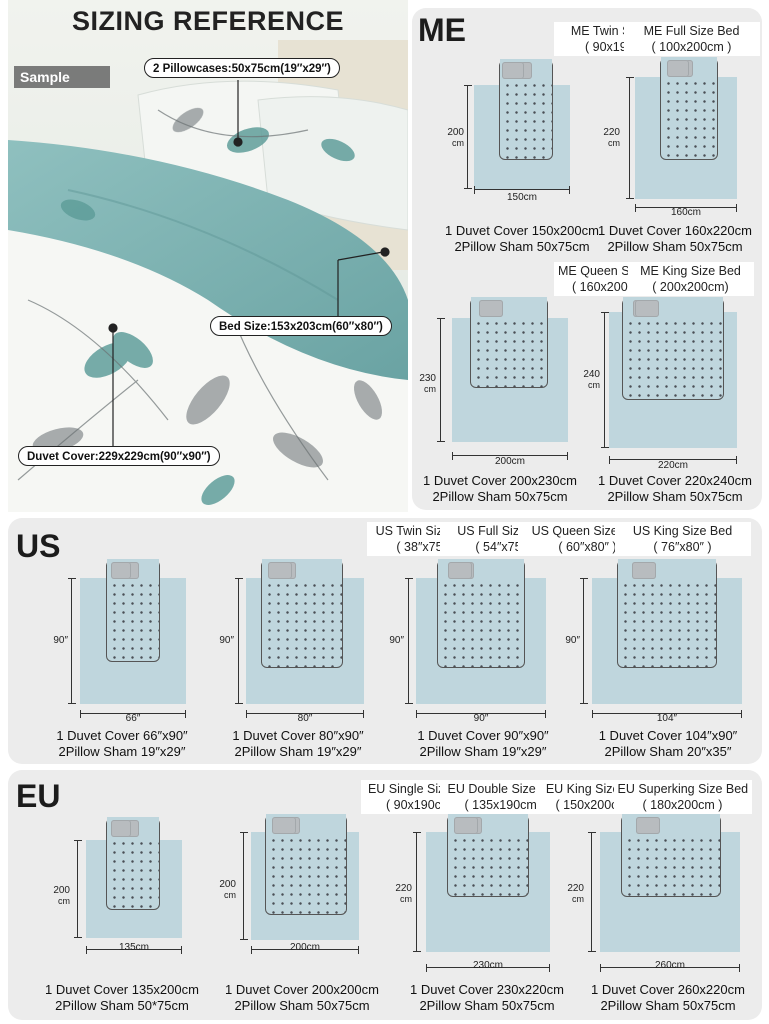  I want to click on eu-card-3-bed-outline, so click(671, 855).